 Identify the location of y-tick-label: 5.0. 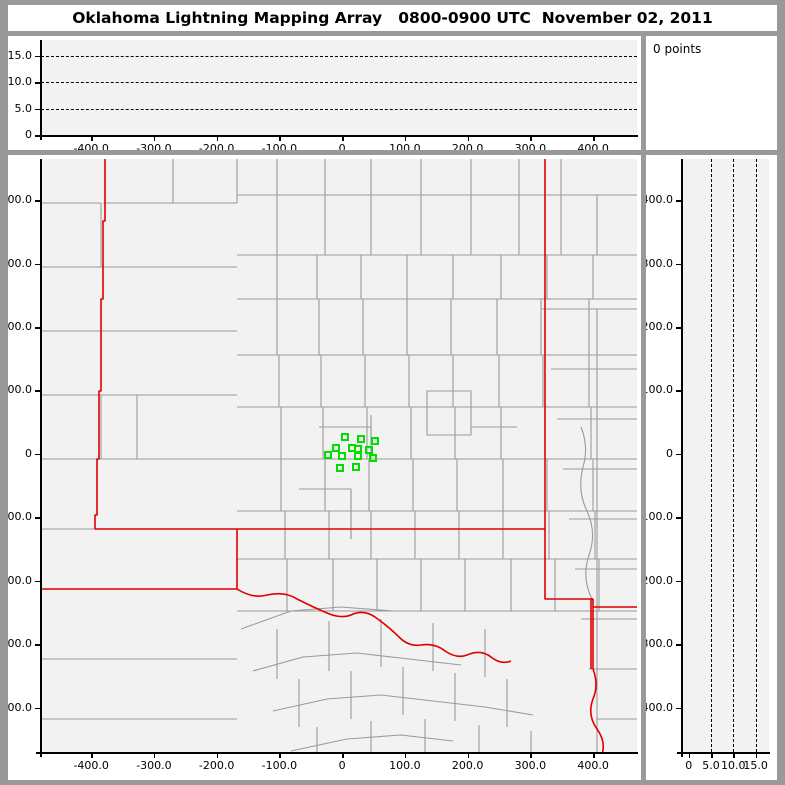
(23, 108).